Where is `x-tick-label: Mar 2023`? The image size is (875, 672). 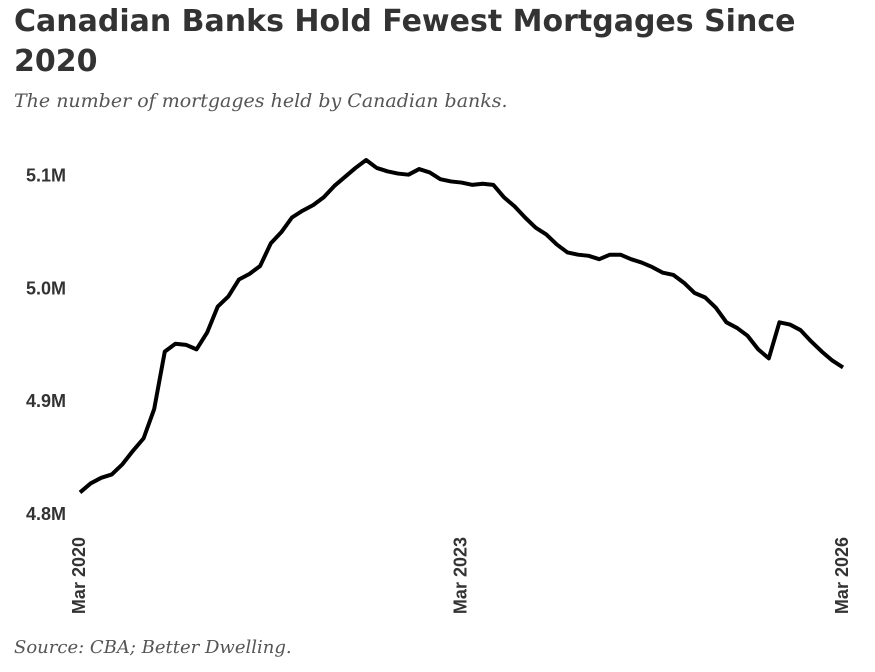
x-tick-label: Mar 2023 is located at coordinates (460, 575).